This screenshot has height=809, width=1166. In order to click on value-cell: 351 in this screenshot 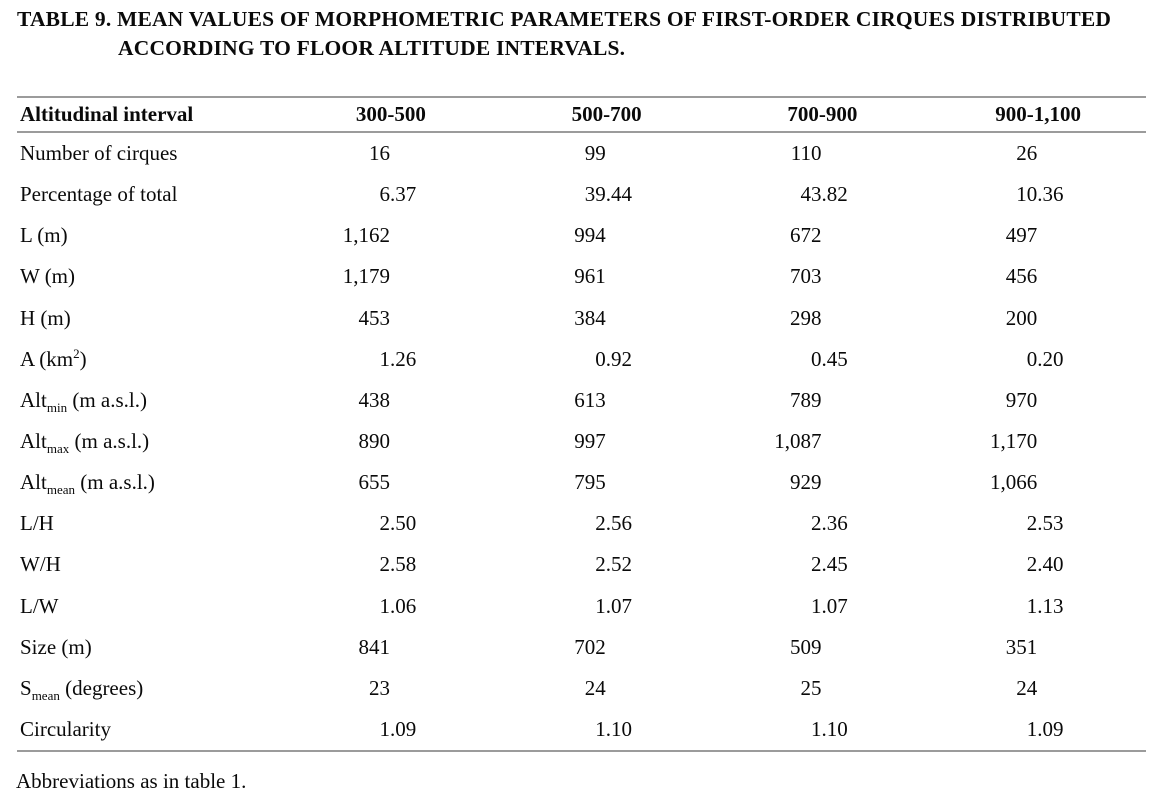, I will do `click(1038, 647)`.